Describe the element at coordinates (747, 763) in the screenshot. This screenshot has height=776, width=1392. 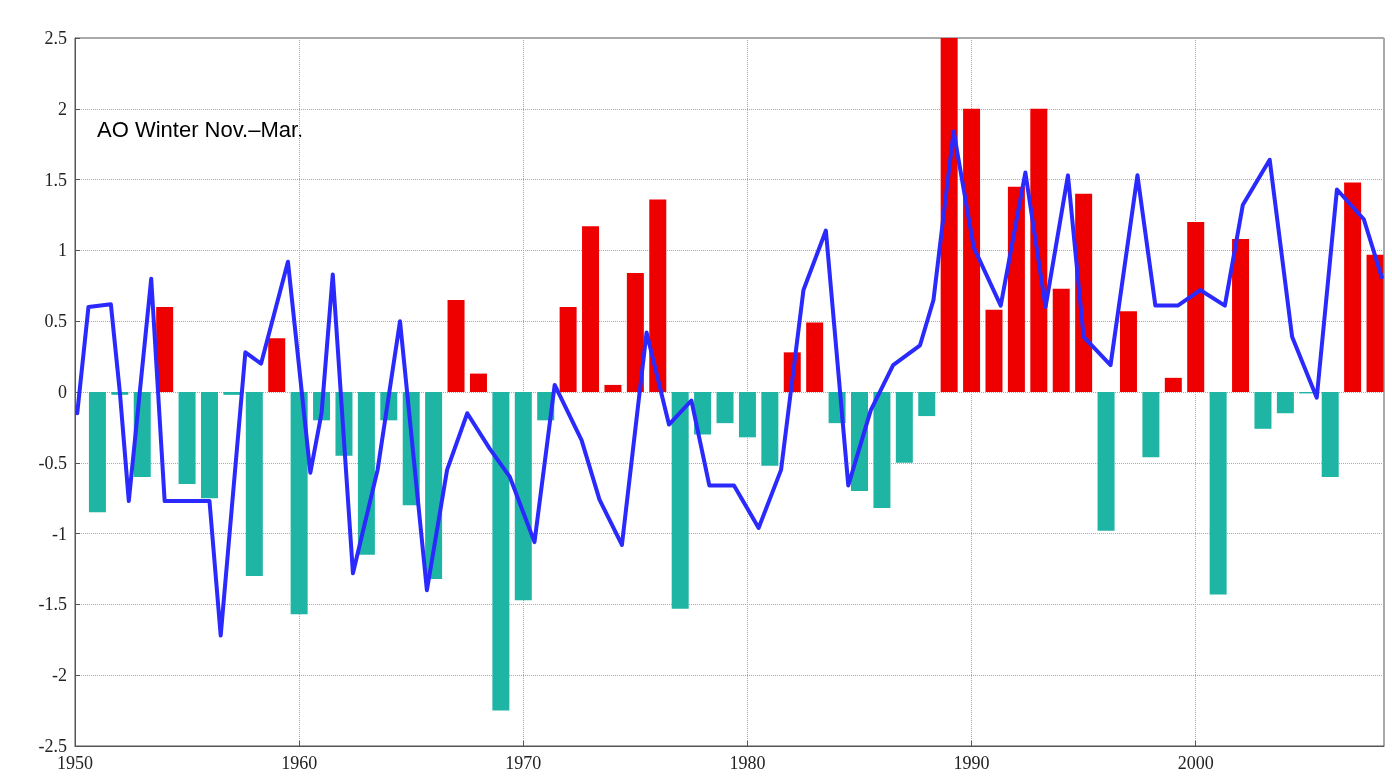
I see `x-tick-label: 1980` at that location.